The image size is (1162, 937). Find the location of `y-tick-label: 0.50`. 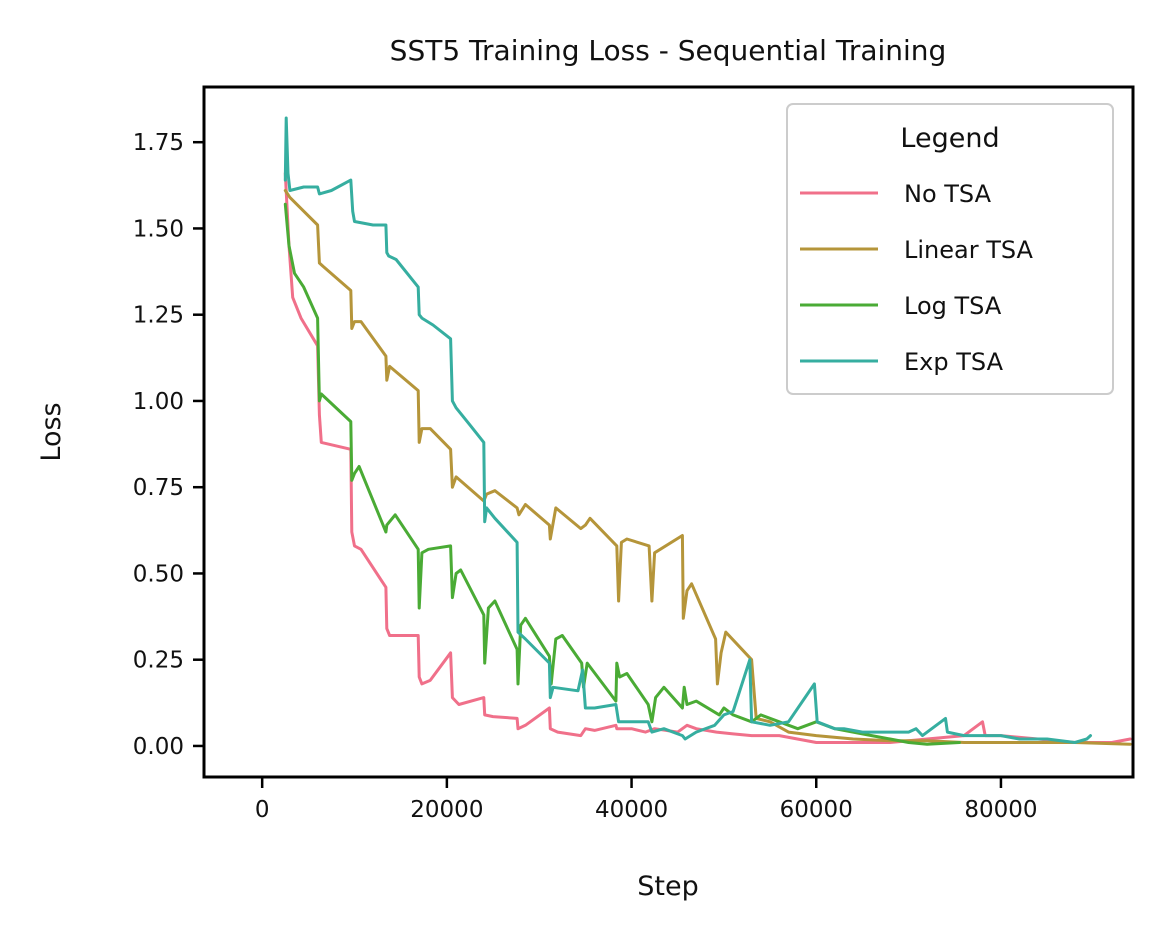

y-tick-label: 0.50 is located at coordinates (158, 574).